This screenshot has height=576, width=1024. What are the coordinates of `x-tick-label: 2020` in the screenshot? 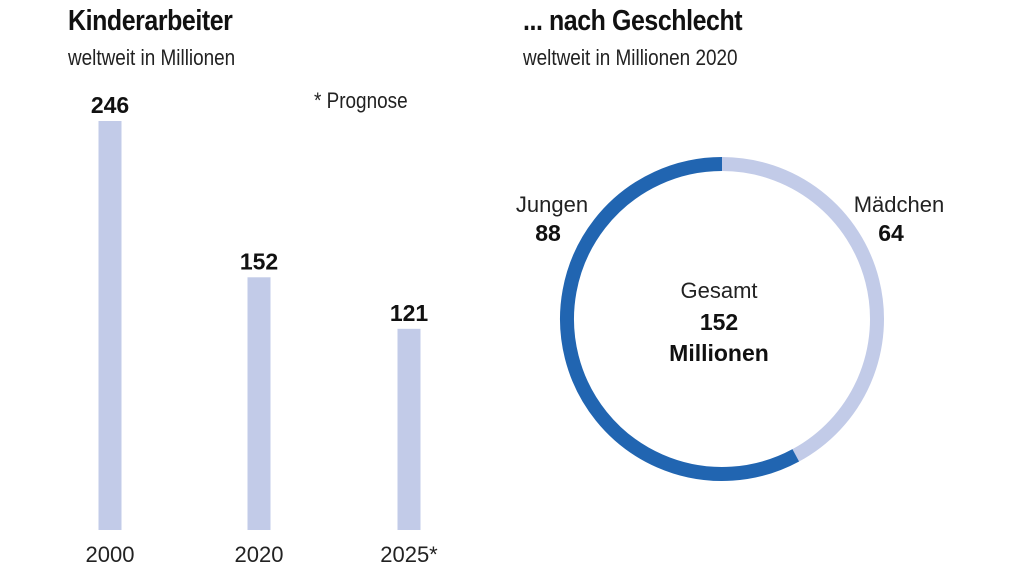 It's located at (259, 554).